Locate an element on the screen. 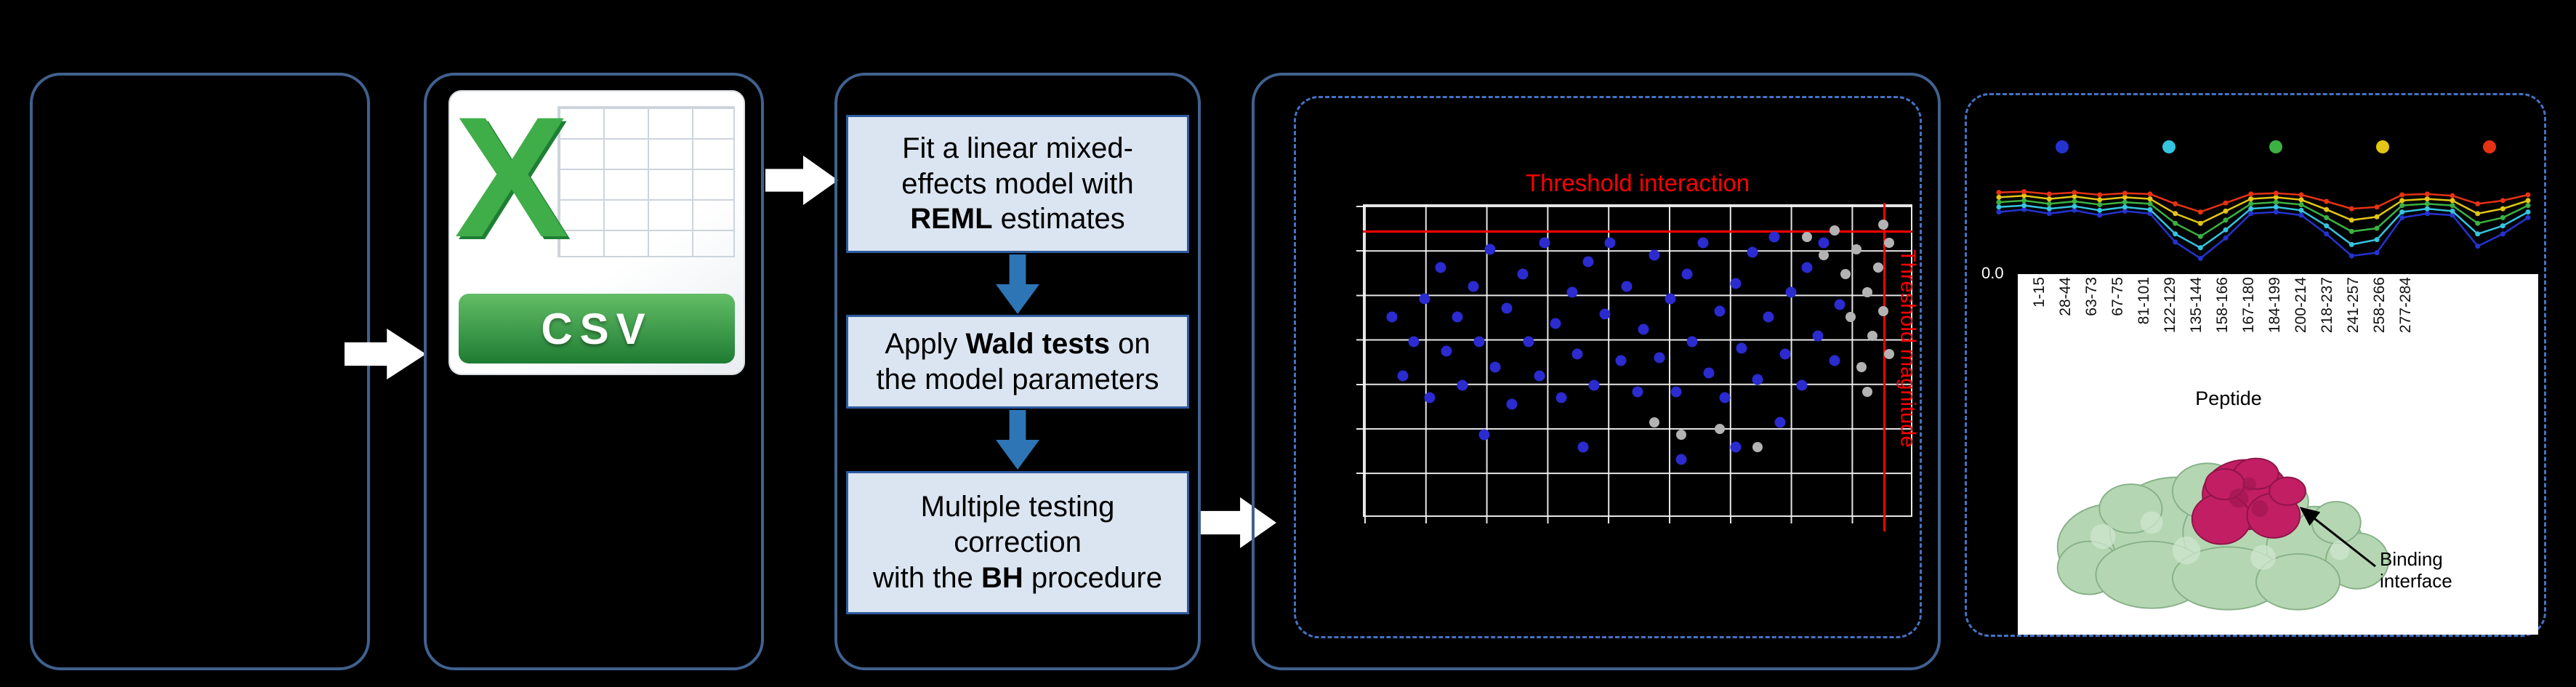 The image size is (2576, 687). y-axis-tick-label: 0.0 is located at coordinates (1992, 273).